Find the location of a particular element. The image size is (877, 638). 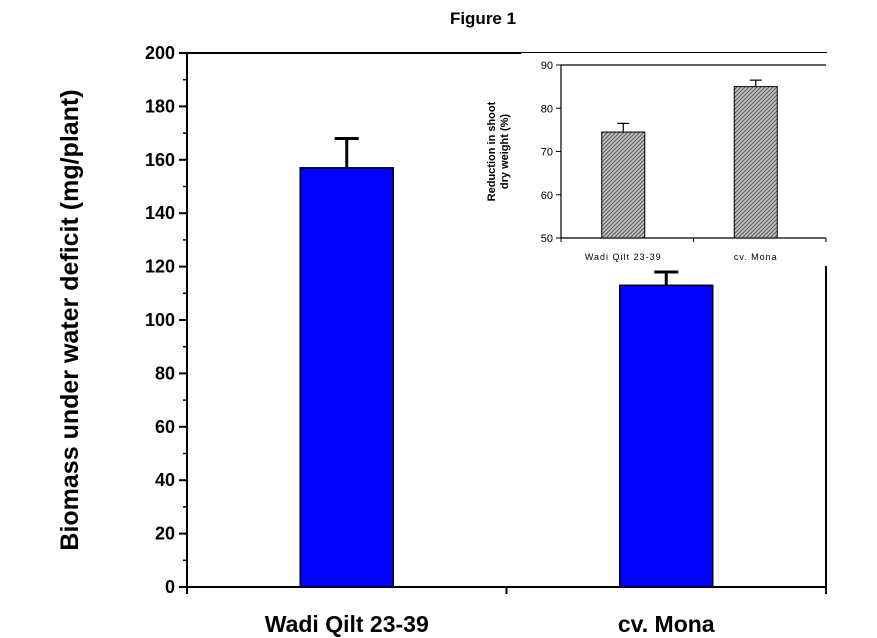

main-y-axis-label: Biomass under water deficit (mg/plant) is located at coordinates (70, 319).